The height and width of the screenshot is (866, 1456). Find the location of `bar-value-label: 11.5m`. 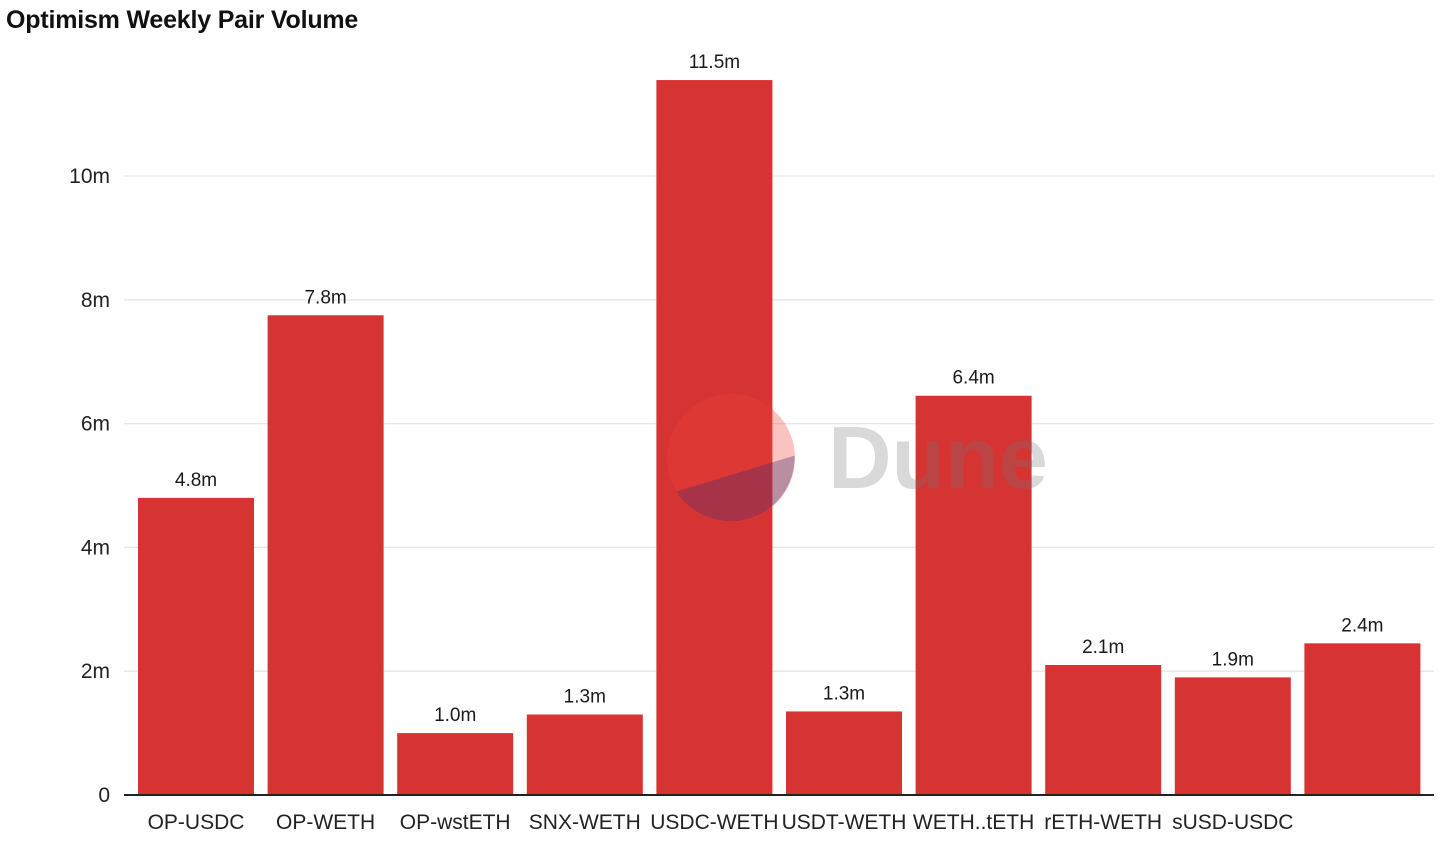

bar-value-label: 11.5m is located at coordinates (714, 62).